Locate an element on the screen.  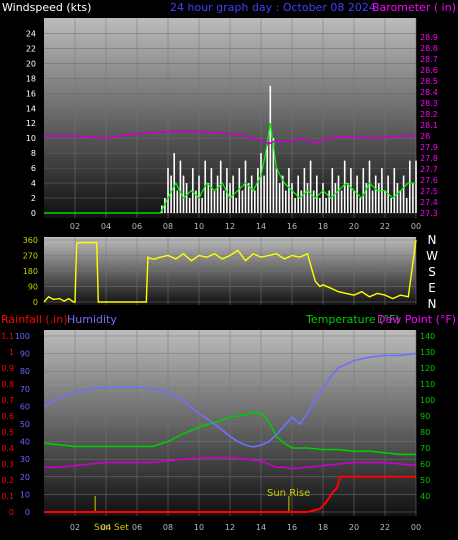
rainfall-tick-label: 0.2 is located at coordinates (7, 480).